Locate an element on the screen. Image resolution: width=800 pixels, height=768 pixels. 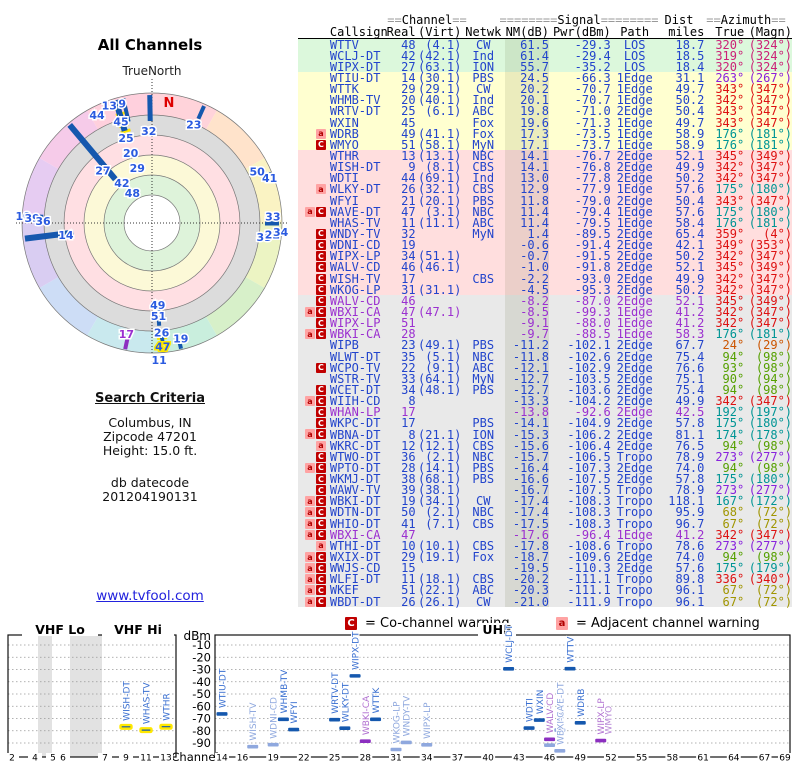
cell-network: ION is located at coordinates (483, 434).